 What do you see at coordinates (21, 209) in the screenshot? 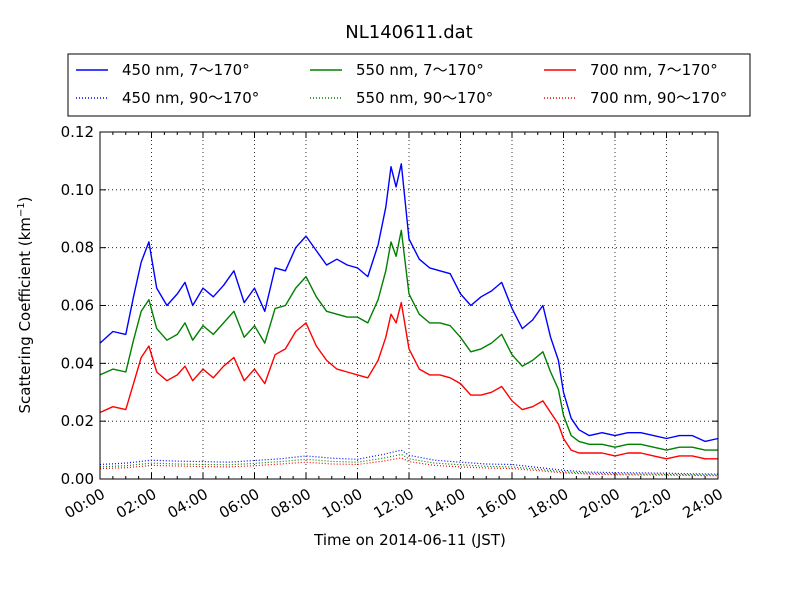
I see `y-axis-label-superscript: −1` at bounding box center [21, 209].